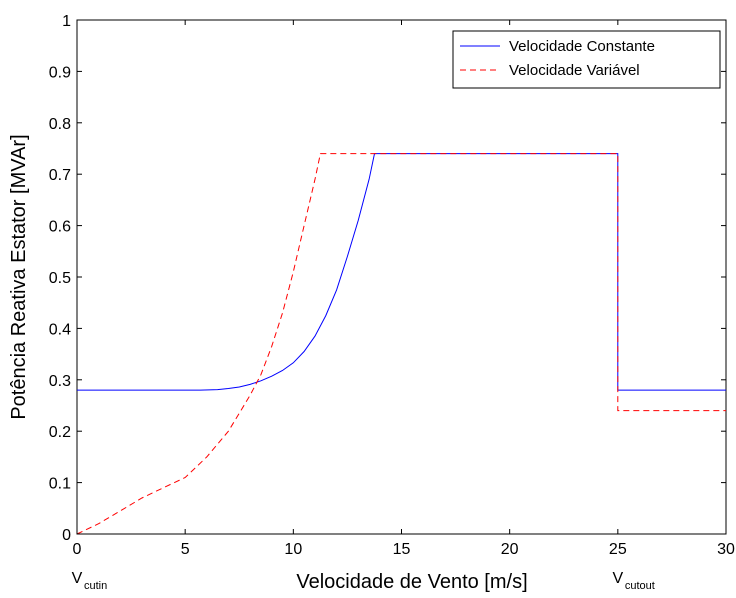 Image resolution: width=736 pixels, height=598 pixels. What do you see at coordinates (66, 535) in the screenshot?
I see `y-tick-label: 0` at bounding box center [66, 535].